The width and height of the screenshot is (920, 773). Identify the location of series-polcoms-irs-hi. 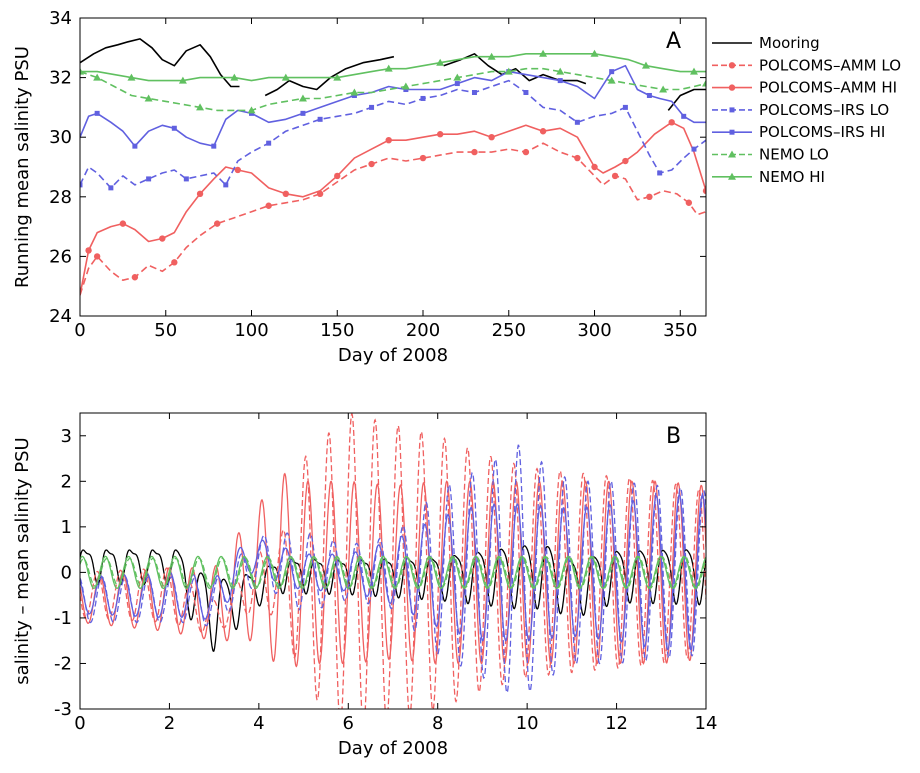
(393, 572).